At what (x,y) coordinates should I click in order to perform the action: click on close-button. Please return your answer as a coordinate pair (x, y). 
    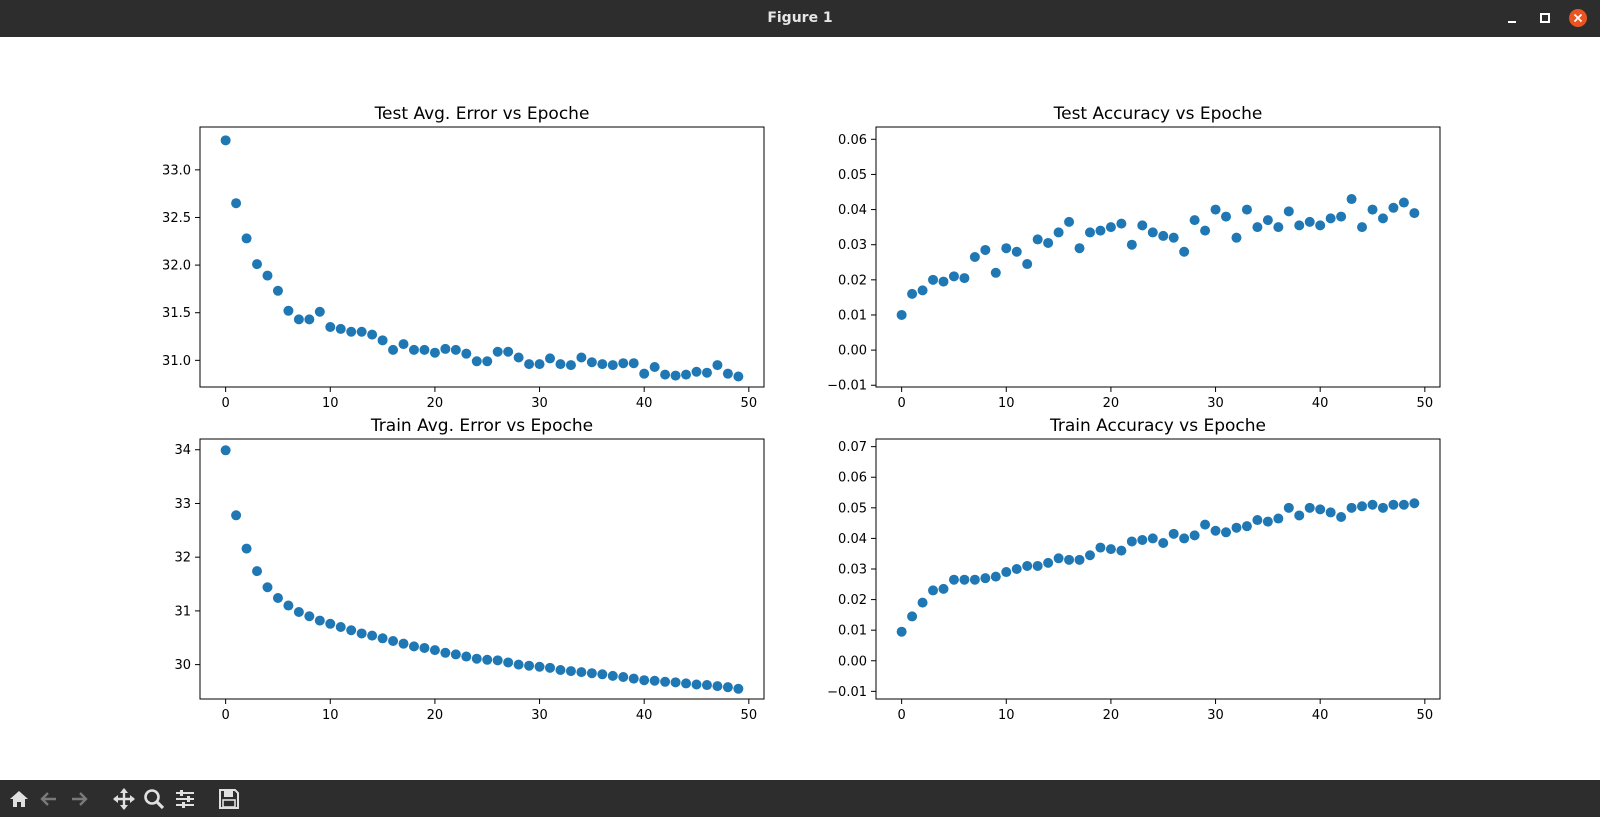
    Looking at the image, I should click on (1578, 18).